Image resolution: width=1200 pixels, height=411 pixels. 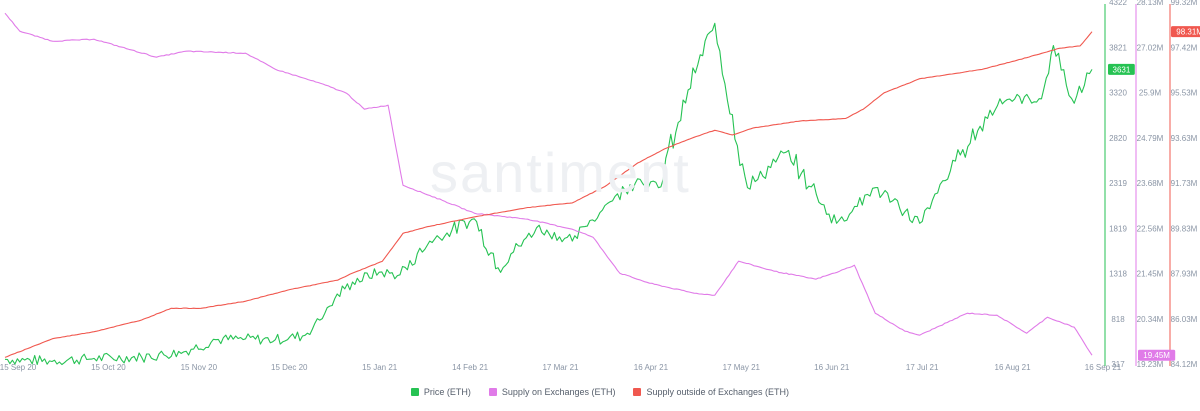 I want to click on x-tick-label: 15 Sep 20, so click(x=18, y=367).